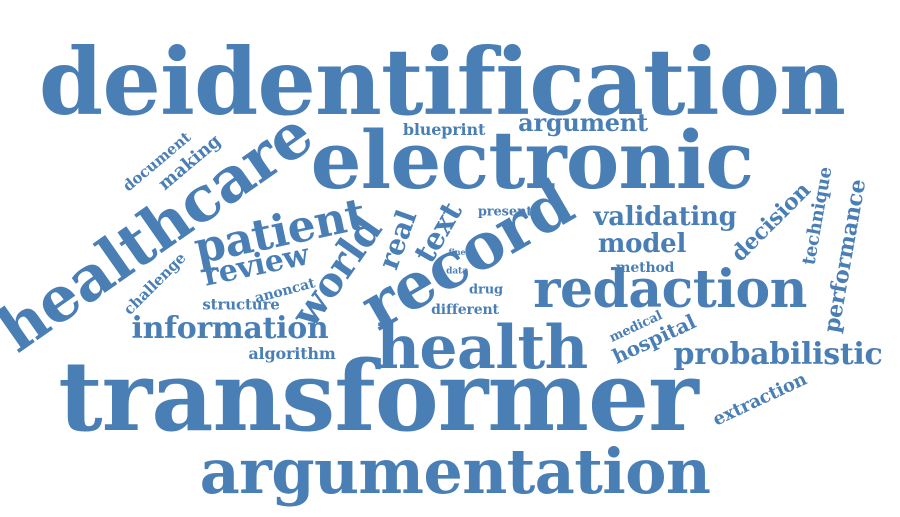  Describe the element at coordinates (482, 348) in the screenshot. I see `word-health: health` at that location.